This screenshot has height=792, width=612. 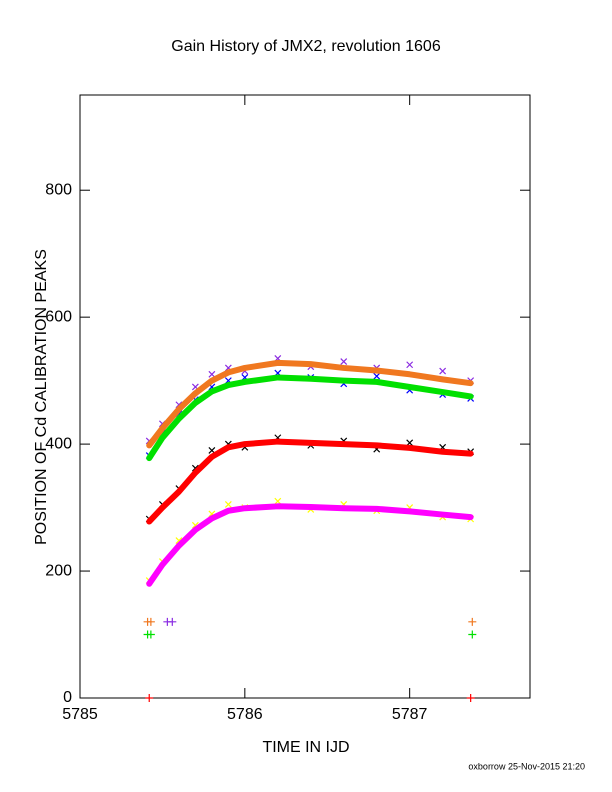 I want to click on x-axis-label: TIME IN IJD, so click(x=305, y=747).